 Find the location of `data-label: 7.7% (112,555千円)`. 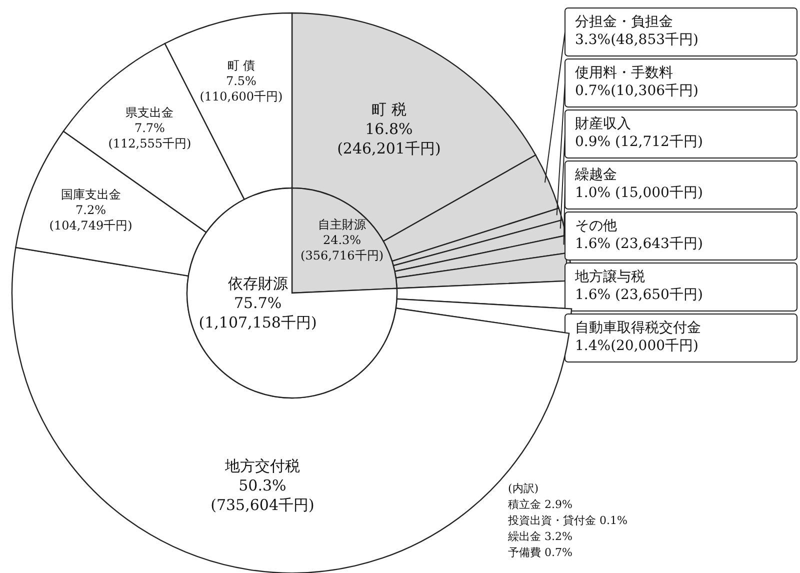

data-label: 7.7% (112,555千円) is located at coordinates (150, 136).